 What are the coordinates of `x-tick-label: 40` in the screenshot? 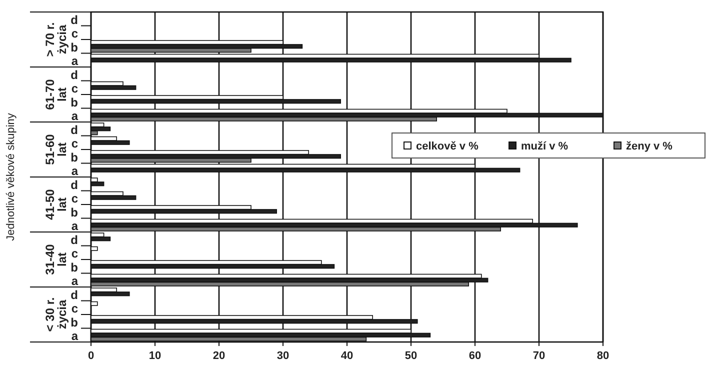 It's located at (347, 356).